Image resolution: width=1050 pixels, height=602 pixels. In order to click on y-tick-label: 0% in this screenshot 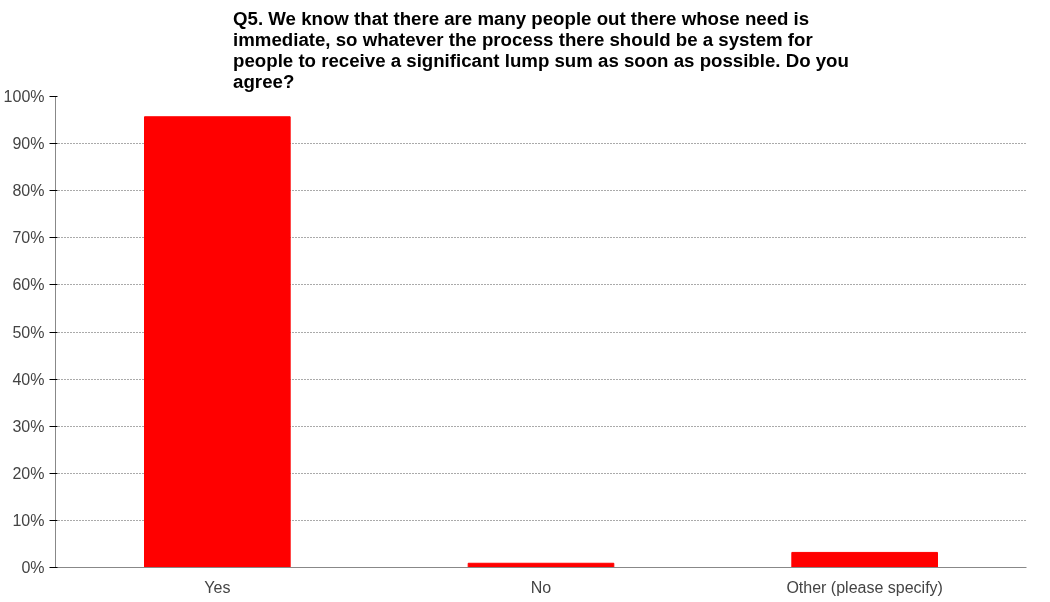, I will do `click(33, 567)`.